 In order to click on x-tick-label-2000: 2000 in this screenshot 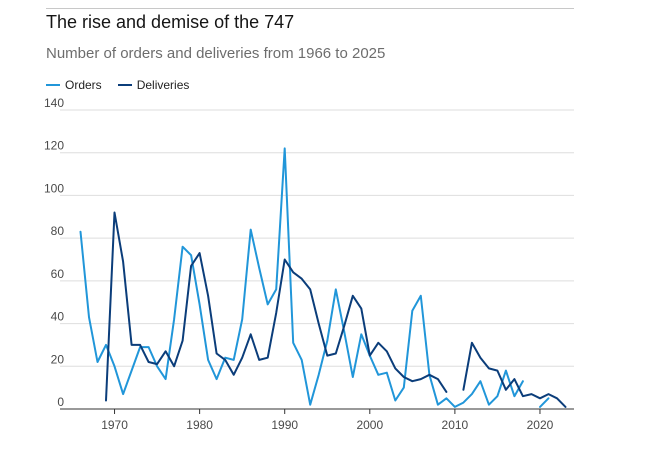, I will do `click(369, 425)`.